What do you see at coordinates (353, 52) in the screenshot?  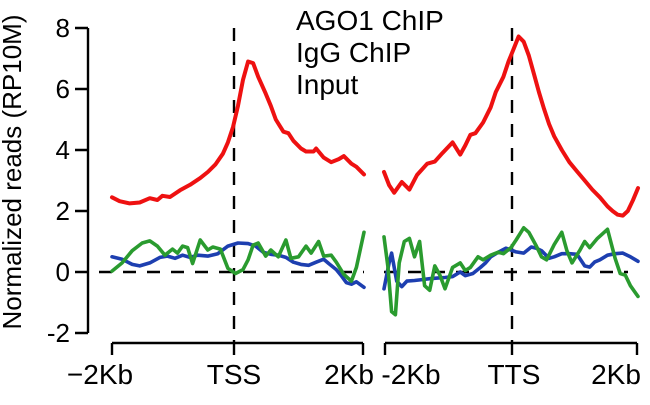 I see `legend-label-igg-chip: IgG ChIP` at bounding box center [353, 52].